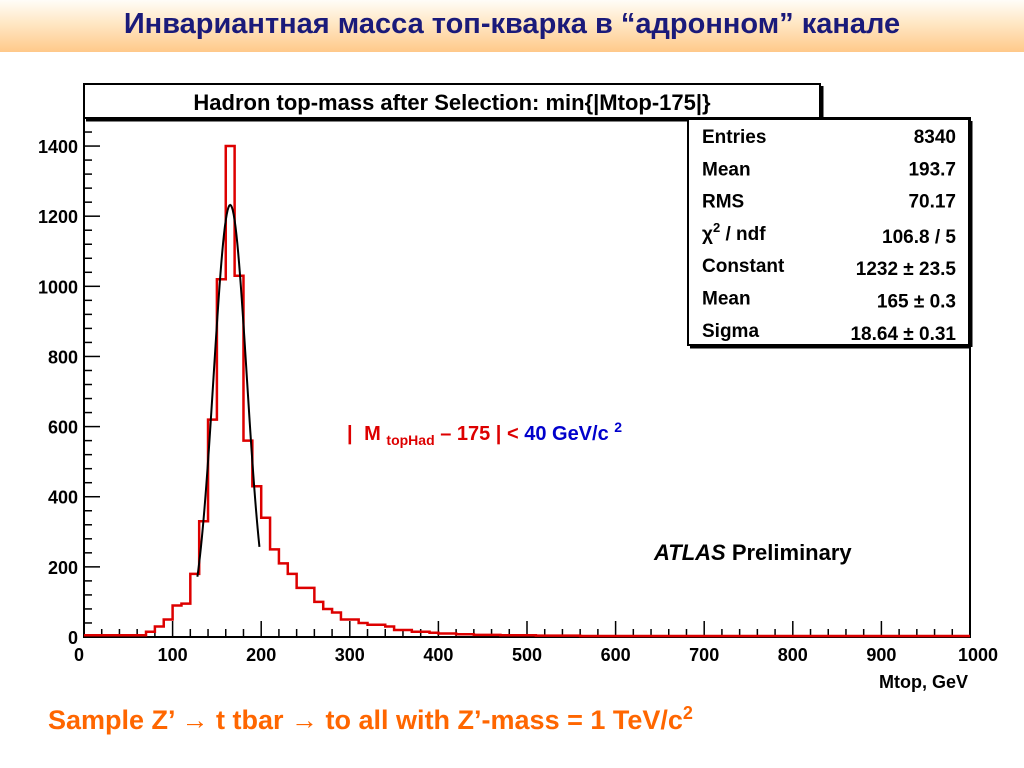  I want to click on stats-box, so click(828, 232).